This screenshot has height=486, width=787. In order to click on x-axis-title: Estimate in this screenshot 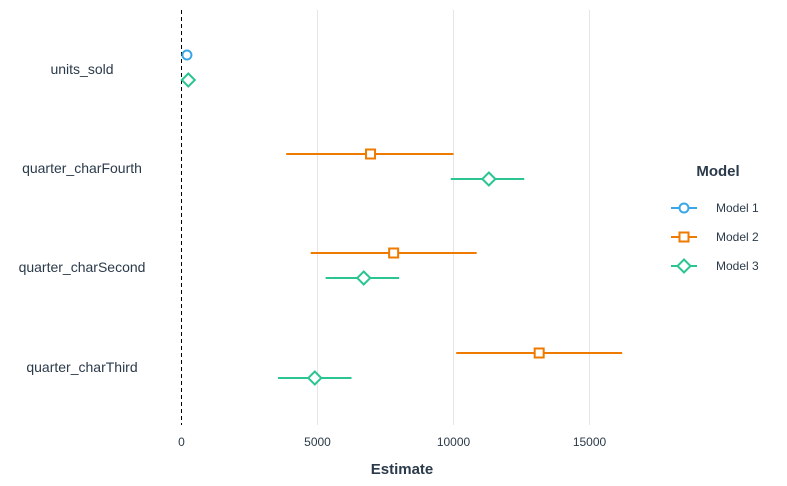, I will do `click(402, 469)`.